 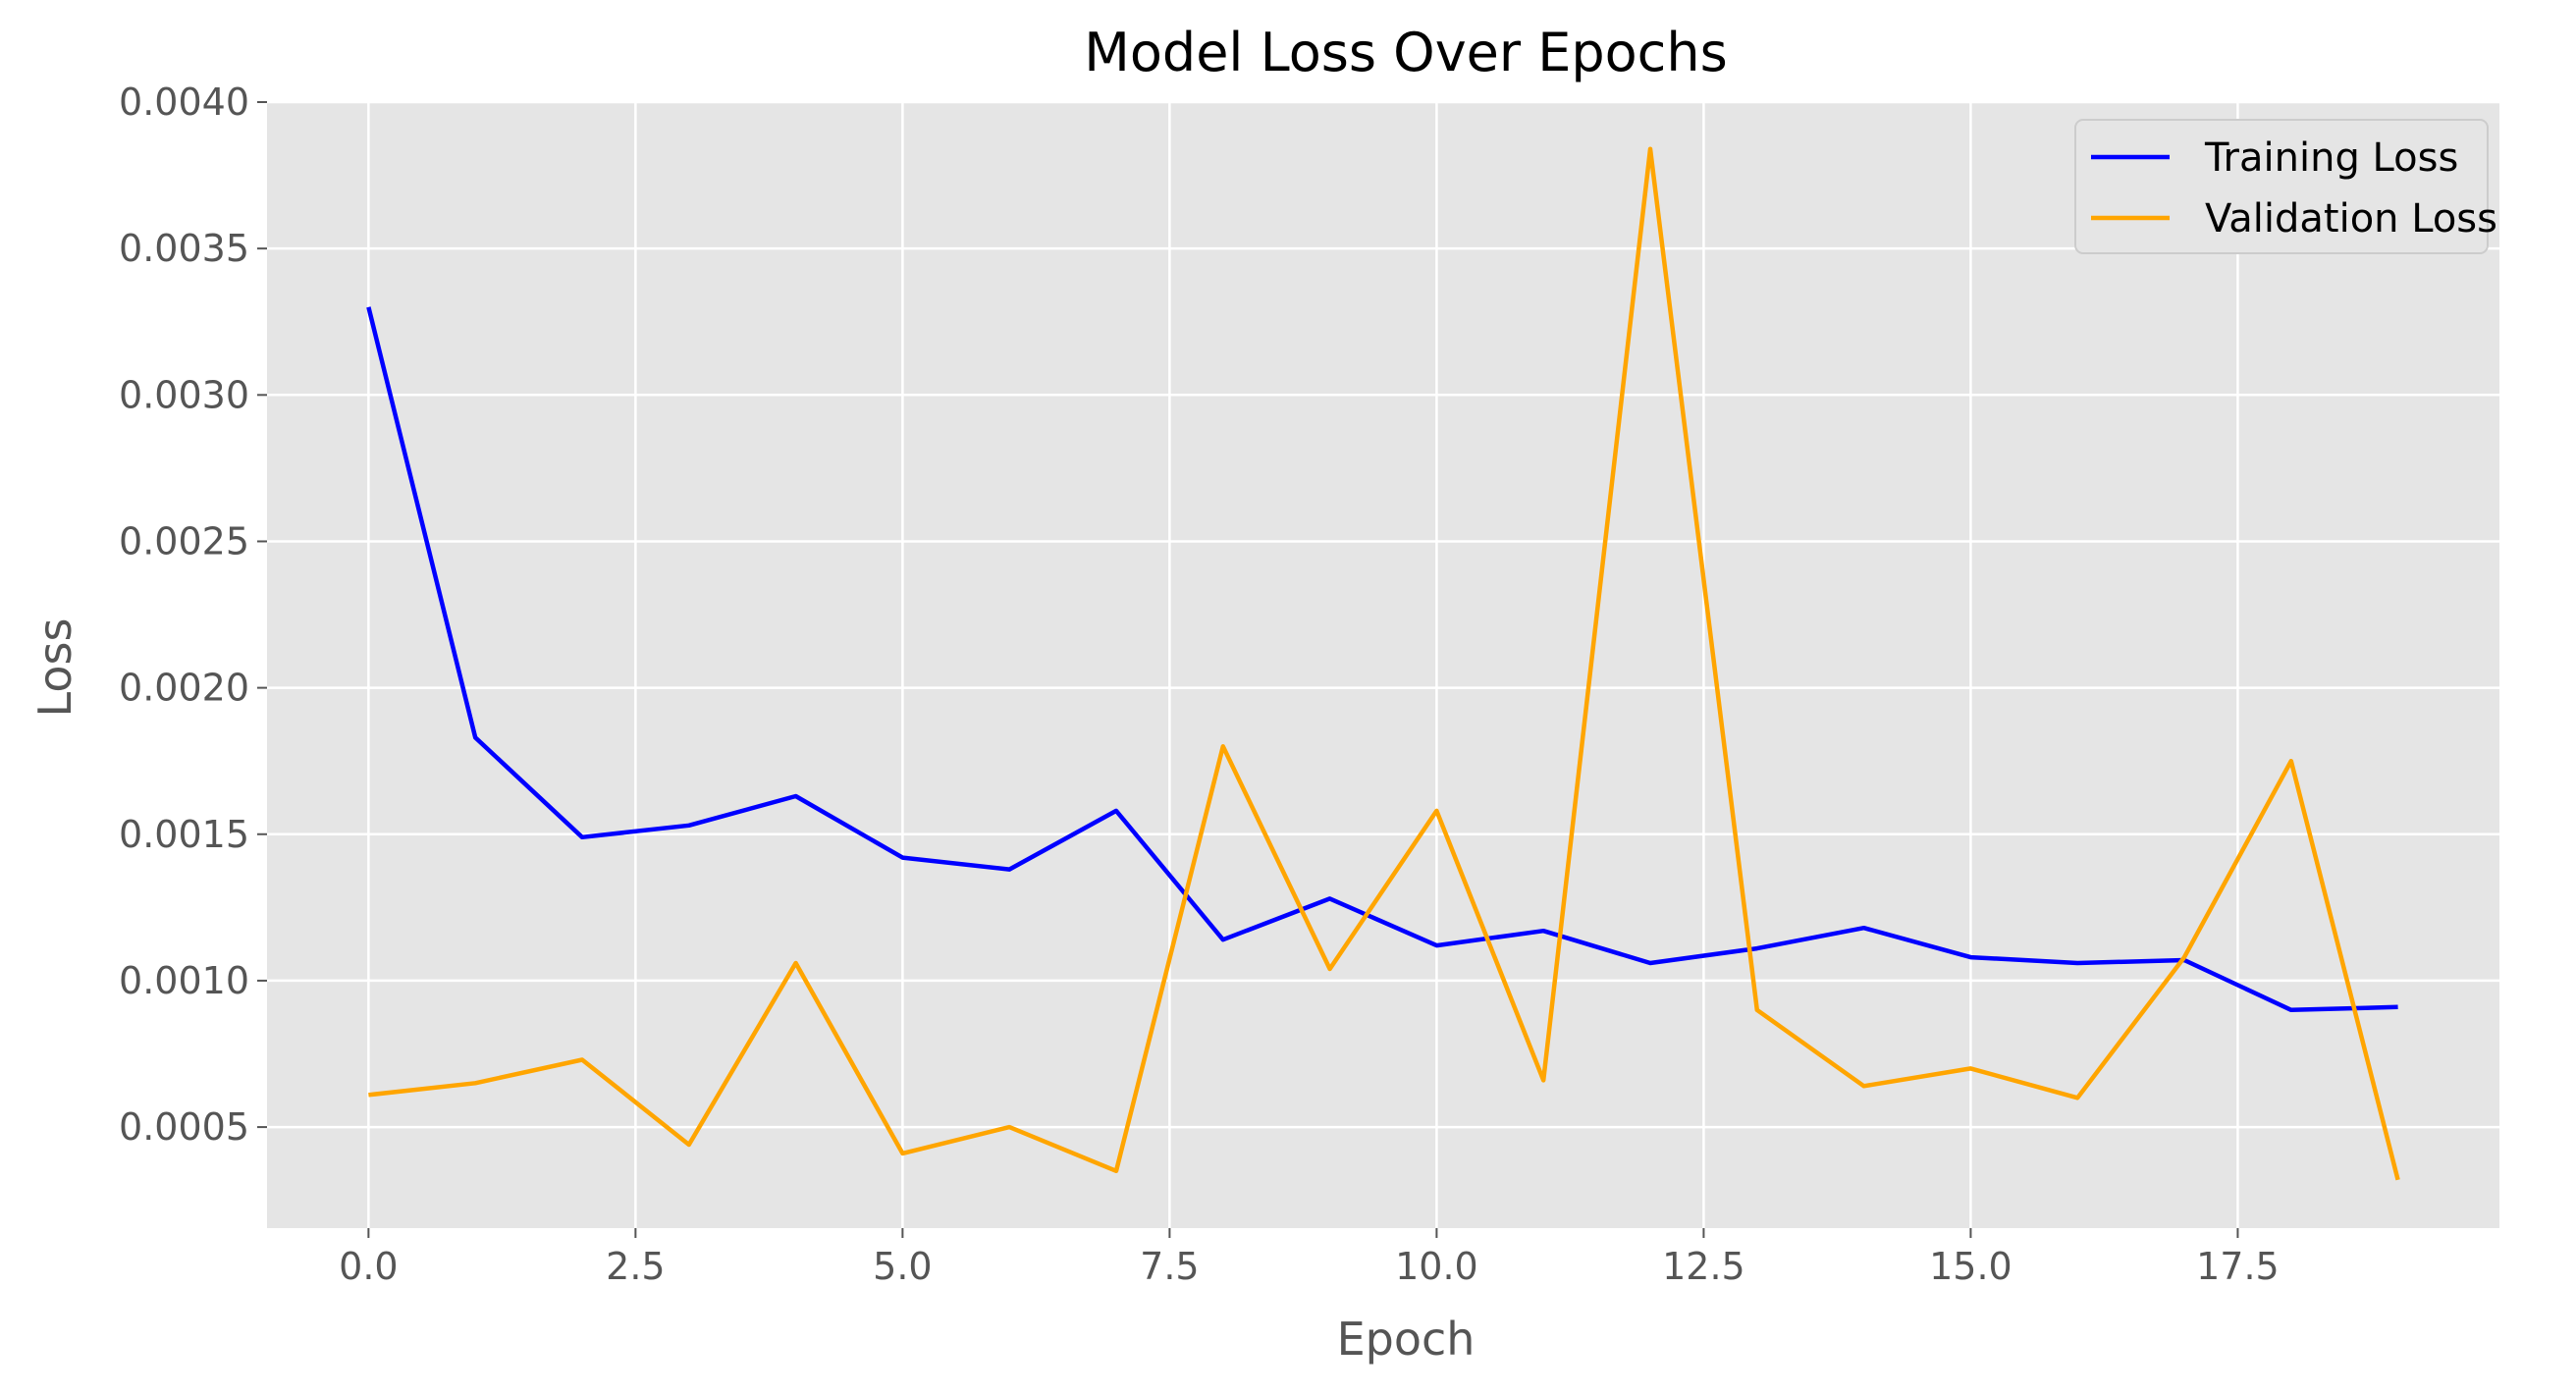 I want to click on x-tick-label: 2.5, so click(x=635, y=1266).